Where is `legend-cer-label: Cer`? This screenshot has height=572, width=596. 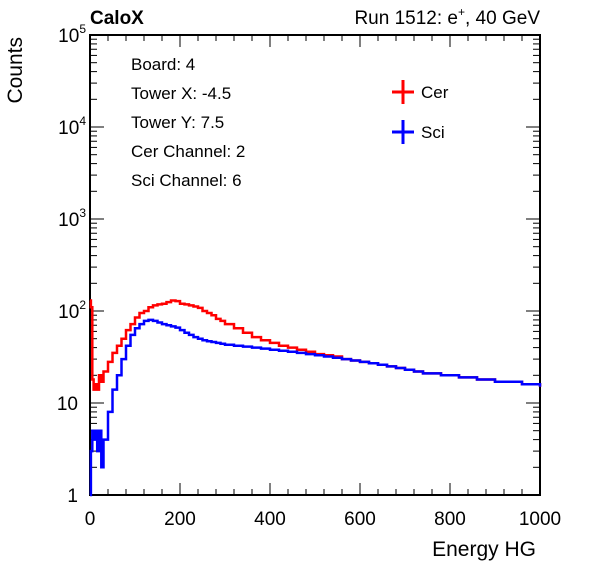
legend-cer-label: Cer is located at coordinates (435, 92).